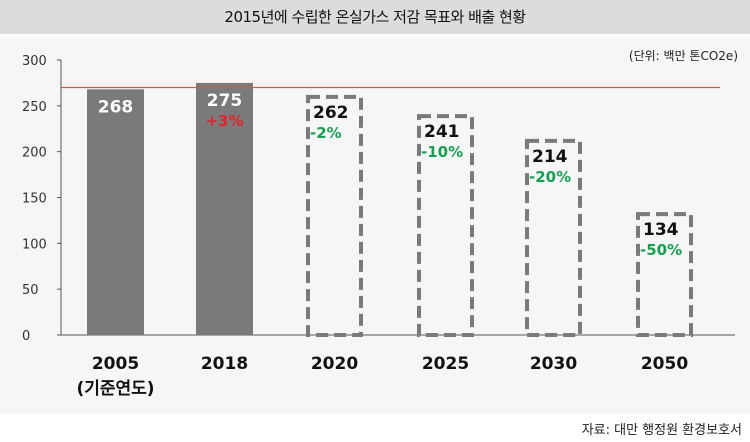 Image resolution: width=750 pixels, height=442 pixels. Describe the element at coordinates (30, 290) in the screenshot. I see `y-tick-label: 50` at that location.